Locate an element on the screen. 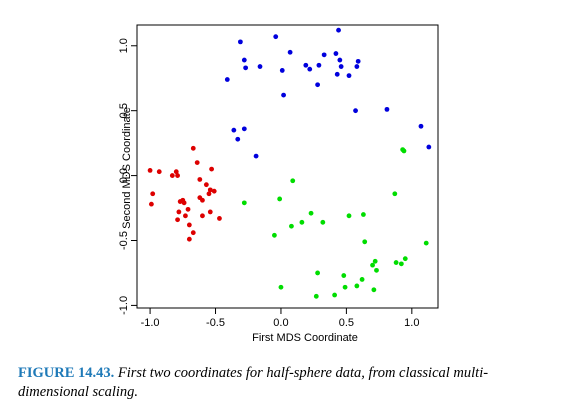 This screenshot has width=571, height=411. x-tick-label: -1.0 is located at coordinates (150, 323).